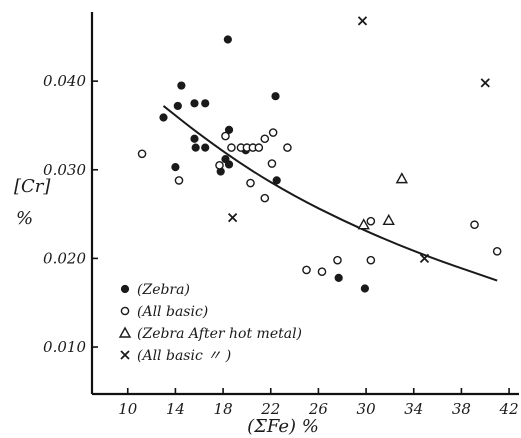  I want to click on x-tick-label: 22, so click(270, 409).